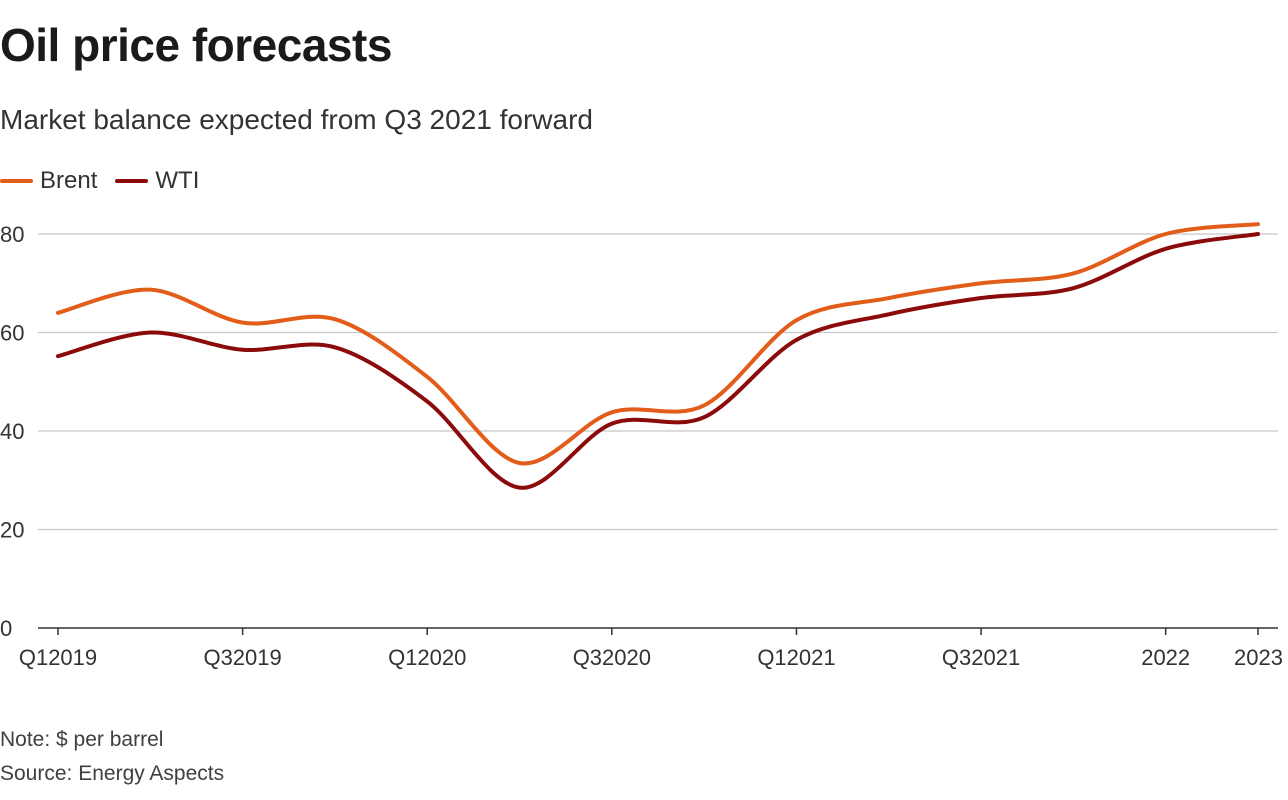  I want to click on y-axis-ticks: 0 20 40 60 80, so click(12, 431).